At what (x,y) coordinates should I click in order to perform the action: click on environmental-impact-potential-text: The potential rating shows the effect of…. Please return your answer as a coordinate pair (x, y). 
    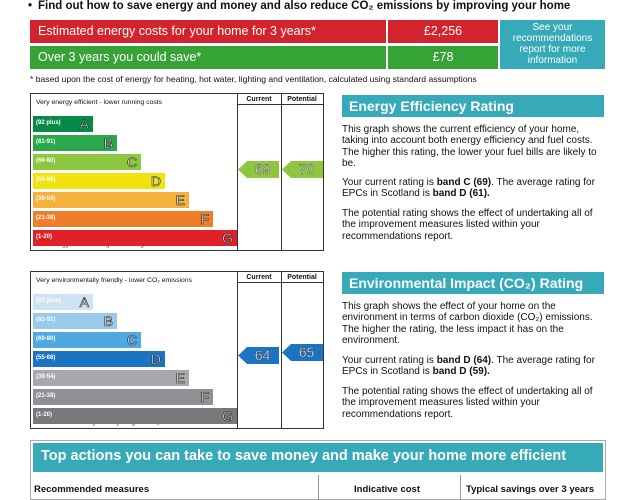
    Looking at the image, I should click on (467, 403).